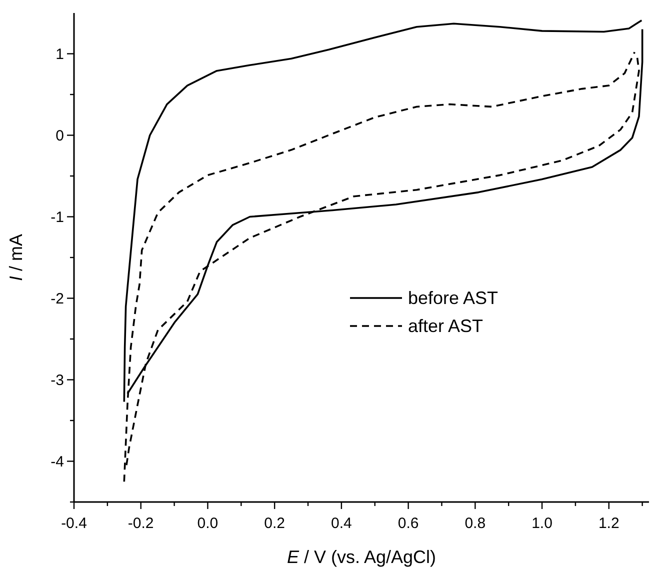 Image resolution: width=652 pixels, height=570 pixels. Describe the element at coordinates (475, 523) in the screenshot. I see `x-tick-label: 0.8` at that location.